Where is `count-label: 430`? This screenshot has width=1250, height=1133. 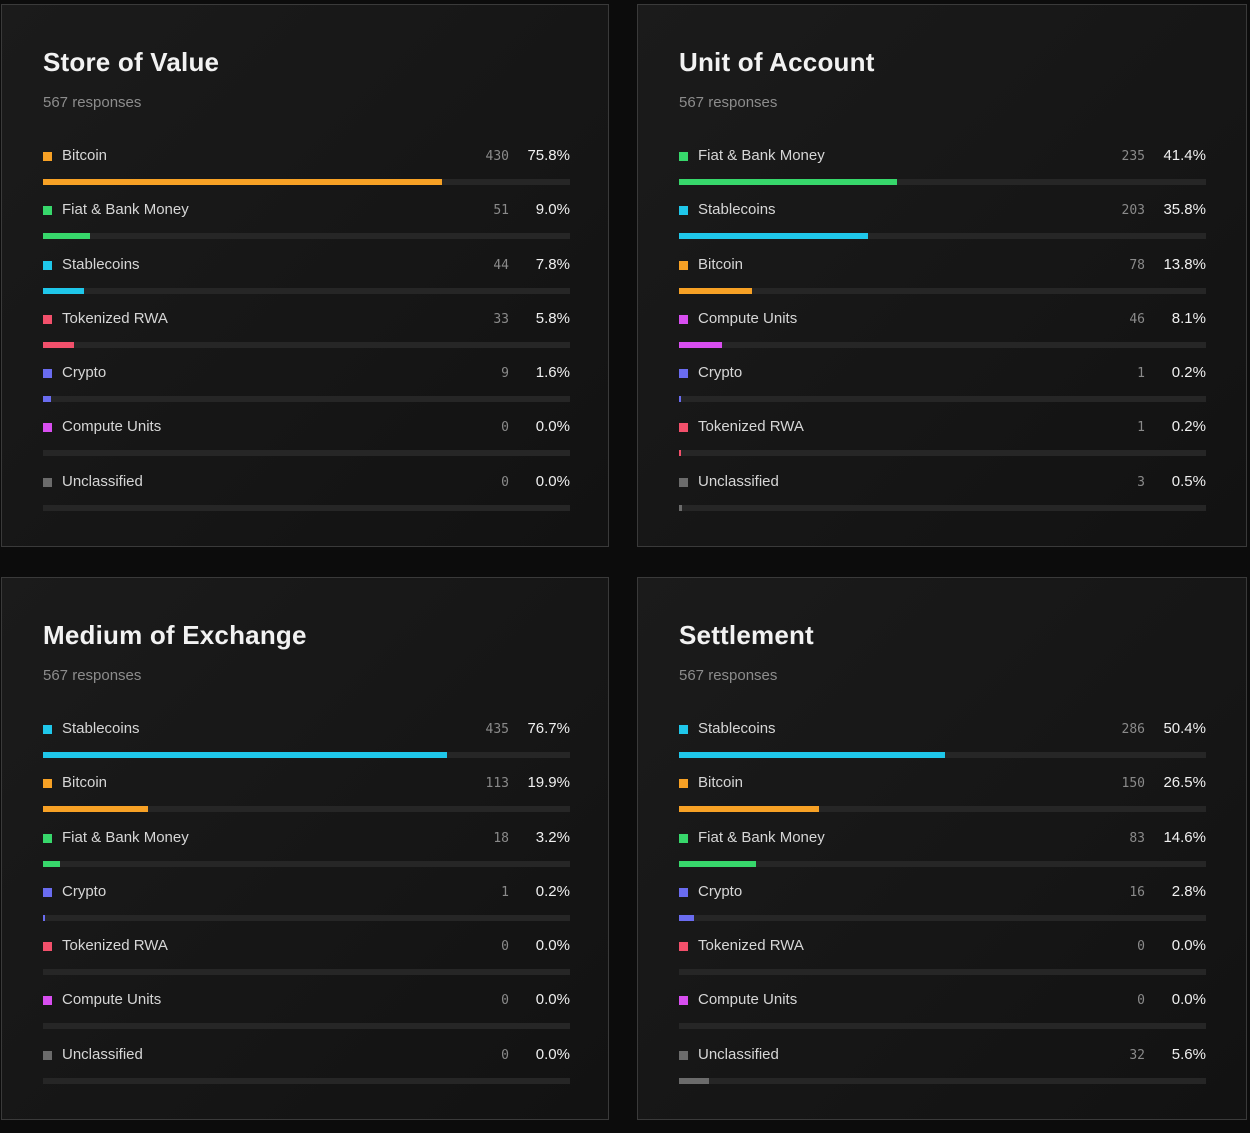 count-label: 430 is located at coordinates (497, 156).